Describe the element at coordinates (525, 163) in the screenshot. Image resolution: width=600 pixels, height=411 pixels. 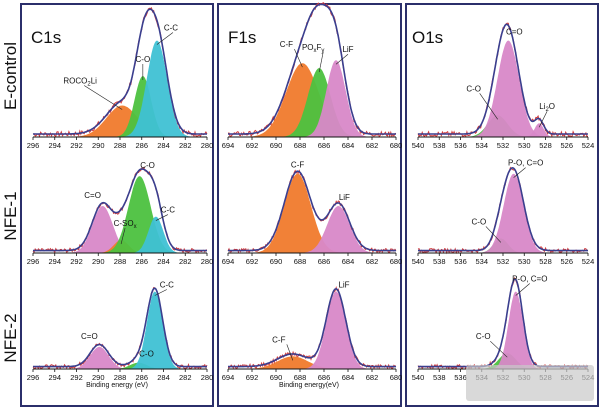
I see `peak-label-p-o-c-o: P-O, C=O` at that location.